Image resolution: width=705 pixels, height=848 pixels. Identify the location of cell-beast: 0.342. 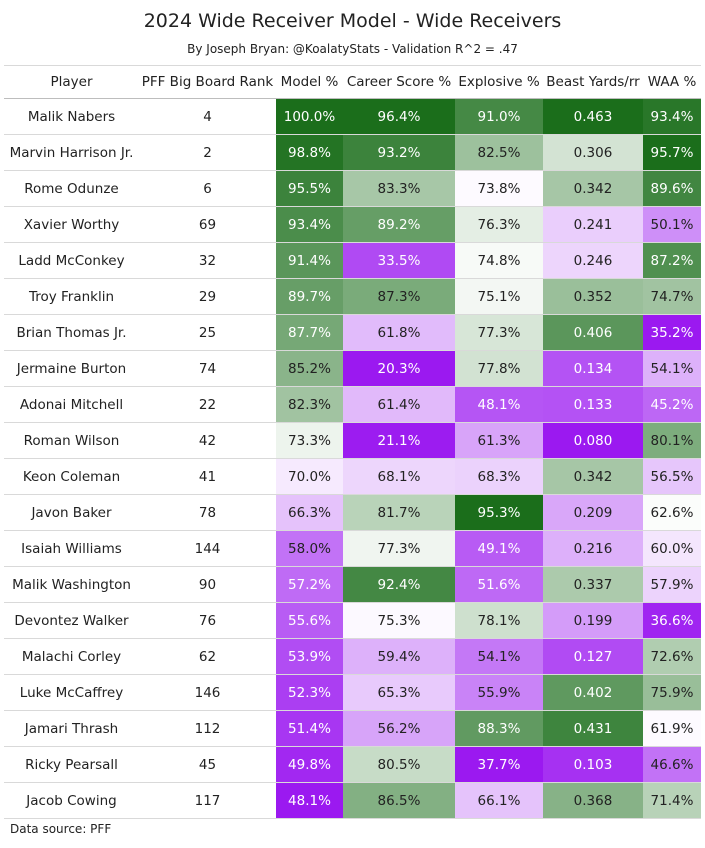
(593, 476).